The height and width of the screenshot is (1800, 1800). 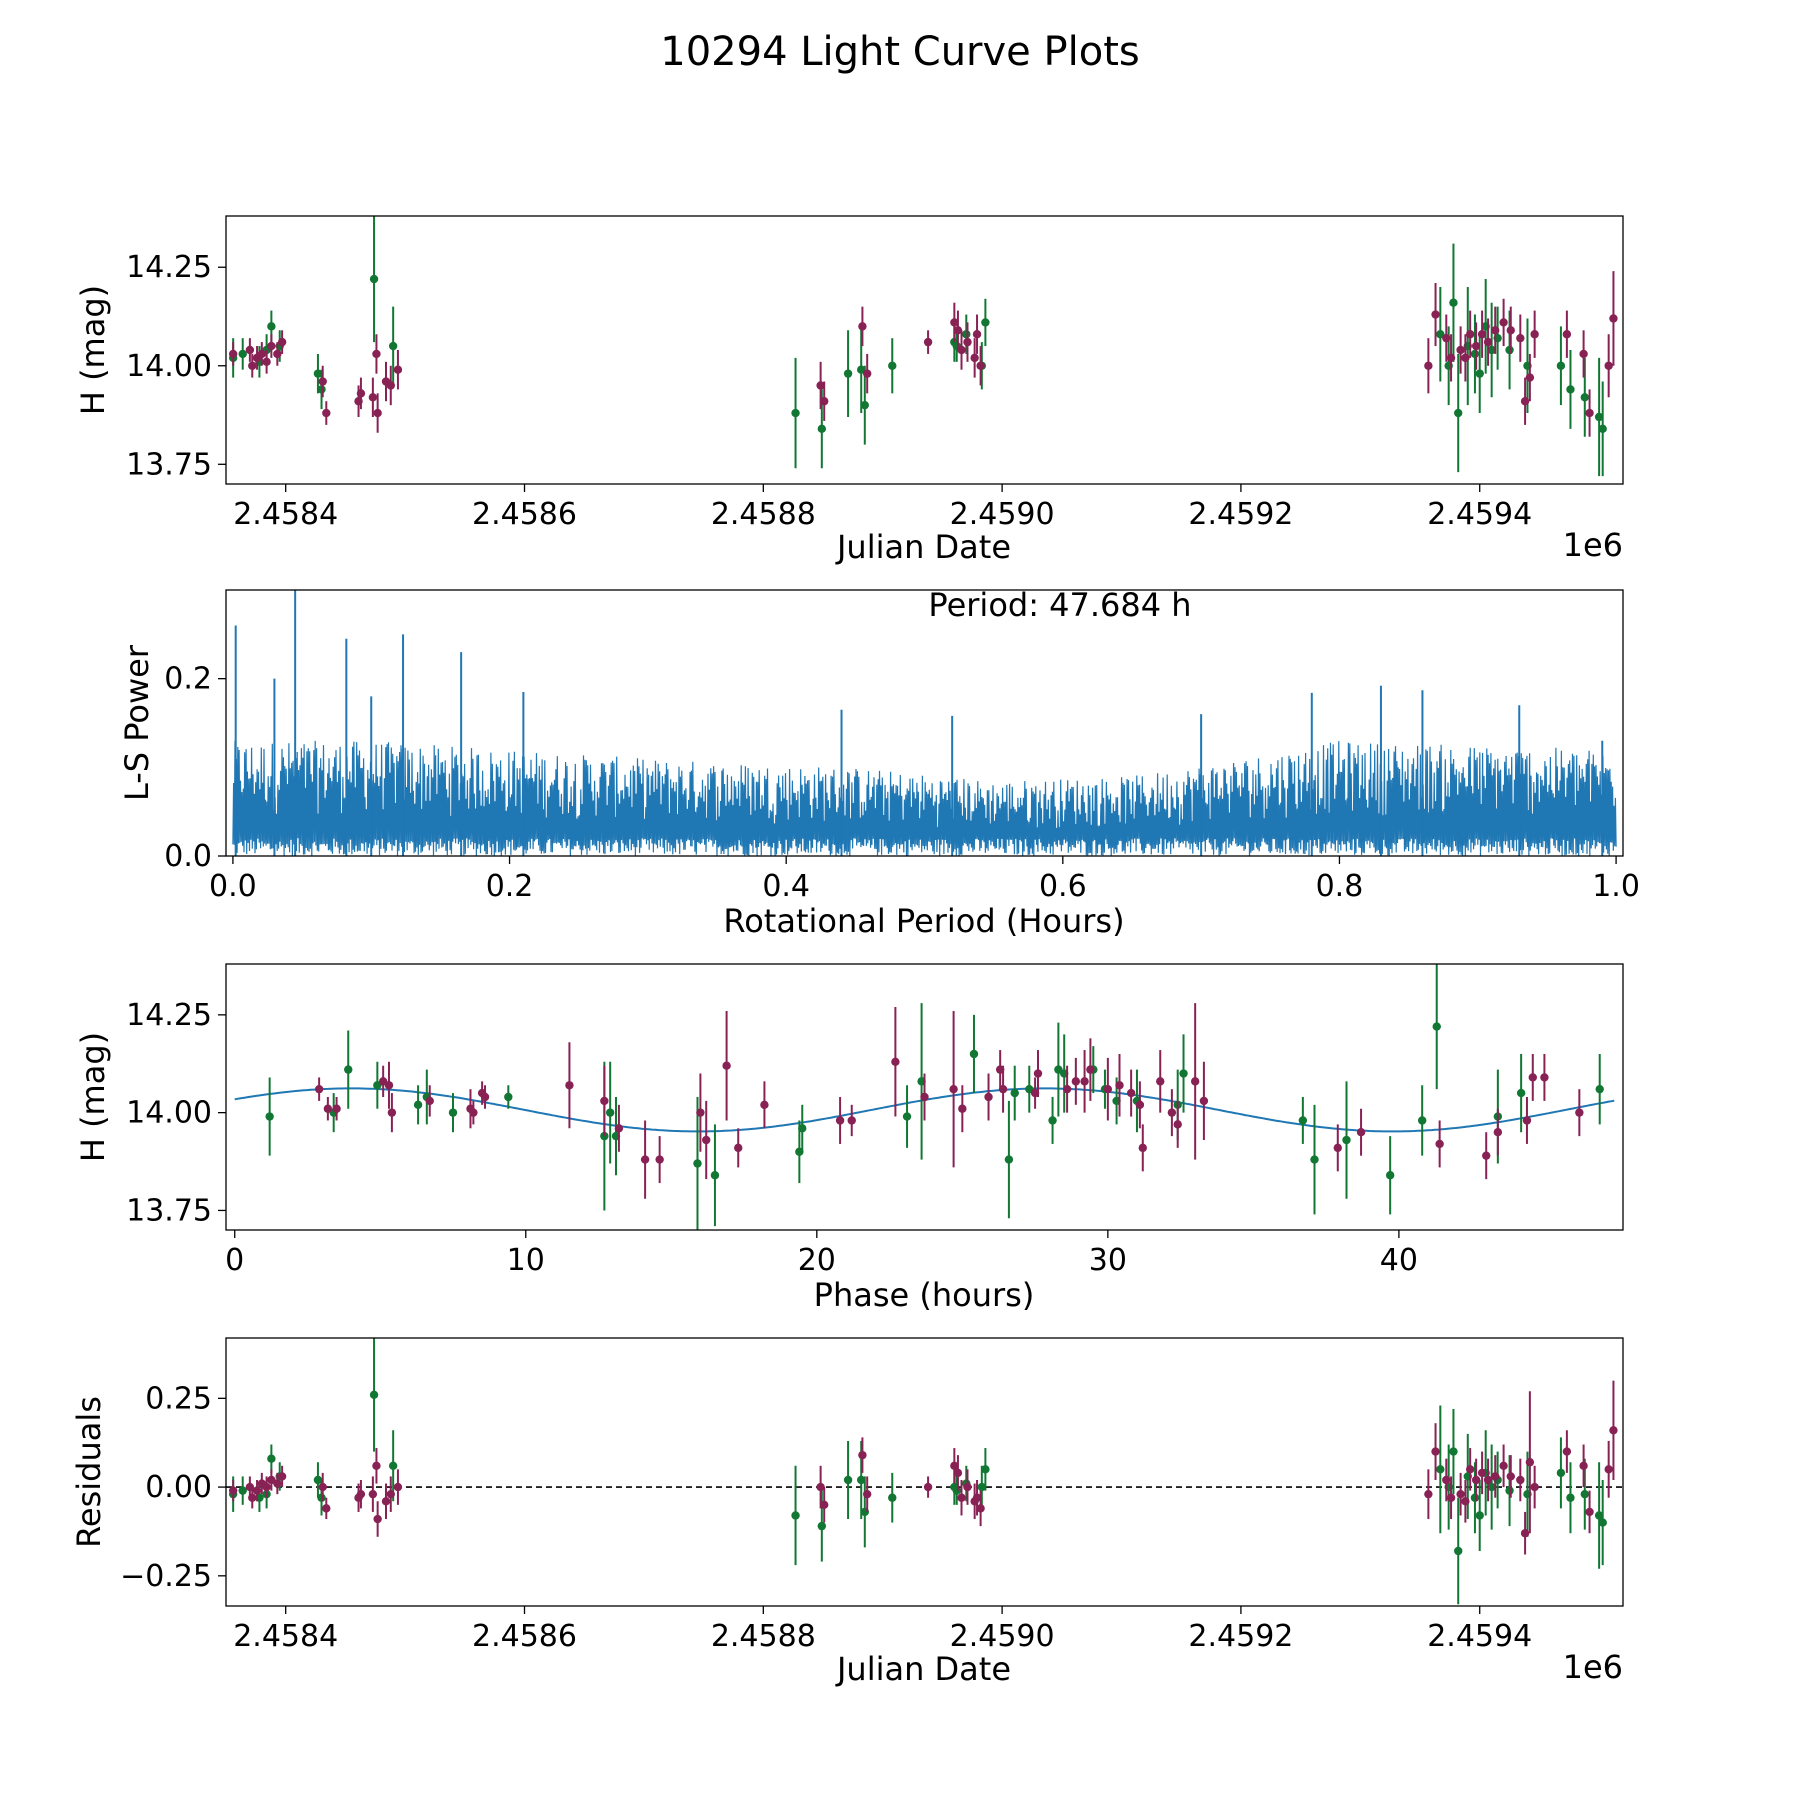 I want to click on periodogram-line, so click(x=924, y=723).